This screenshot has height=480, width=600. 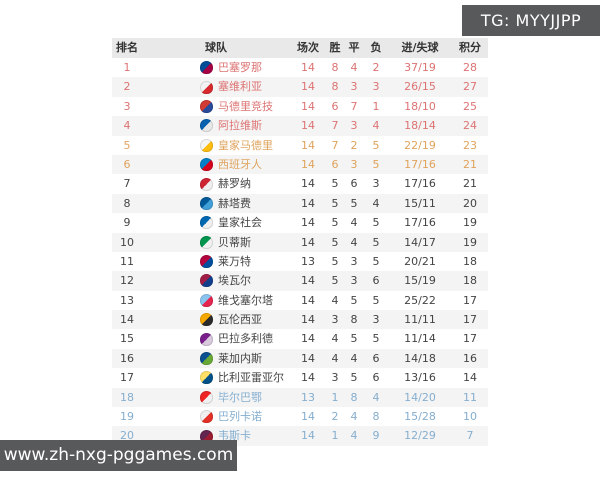 I want to click on rank-cell: 20, so click(x=127, y=436).